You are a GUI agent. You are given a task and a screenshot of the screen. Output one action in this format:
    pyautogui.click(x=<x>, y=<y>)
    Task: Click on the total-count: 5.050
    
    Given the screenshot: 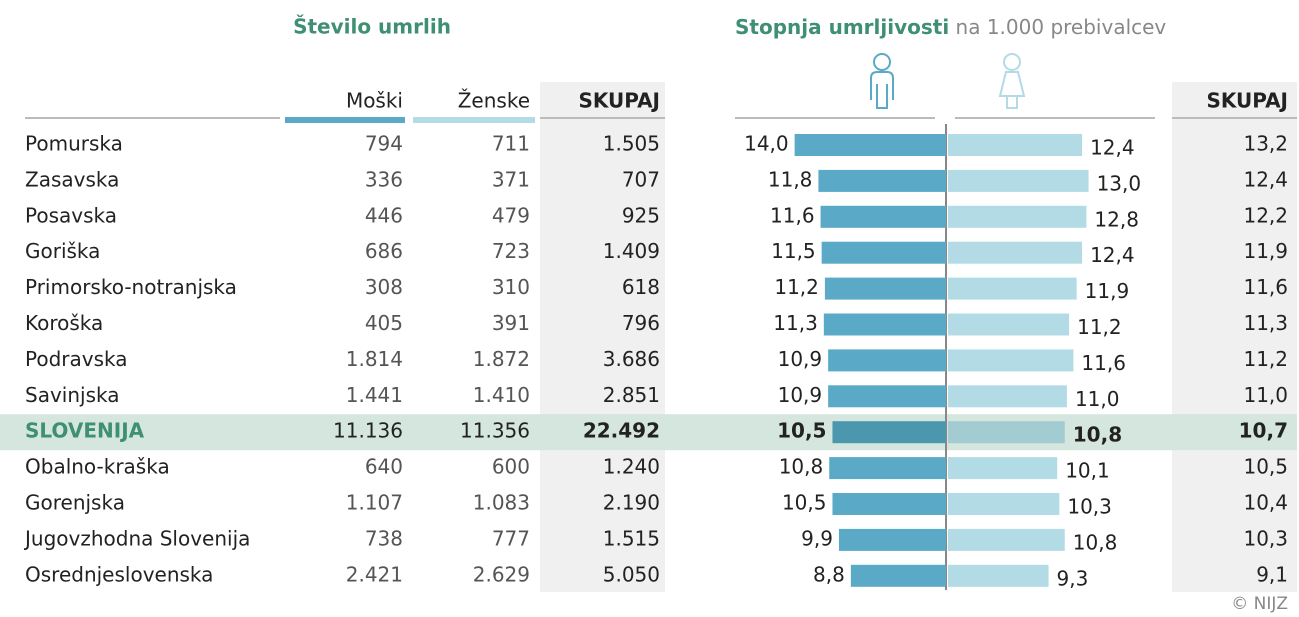 What is the action you would take?
    pyautogui.click(x=631, y=574)
    